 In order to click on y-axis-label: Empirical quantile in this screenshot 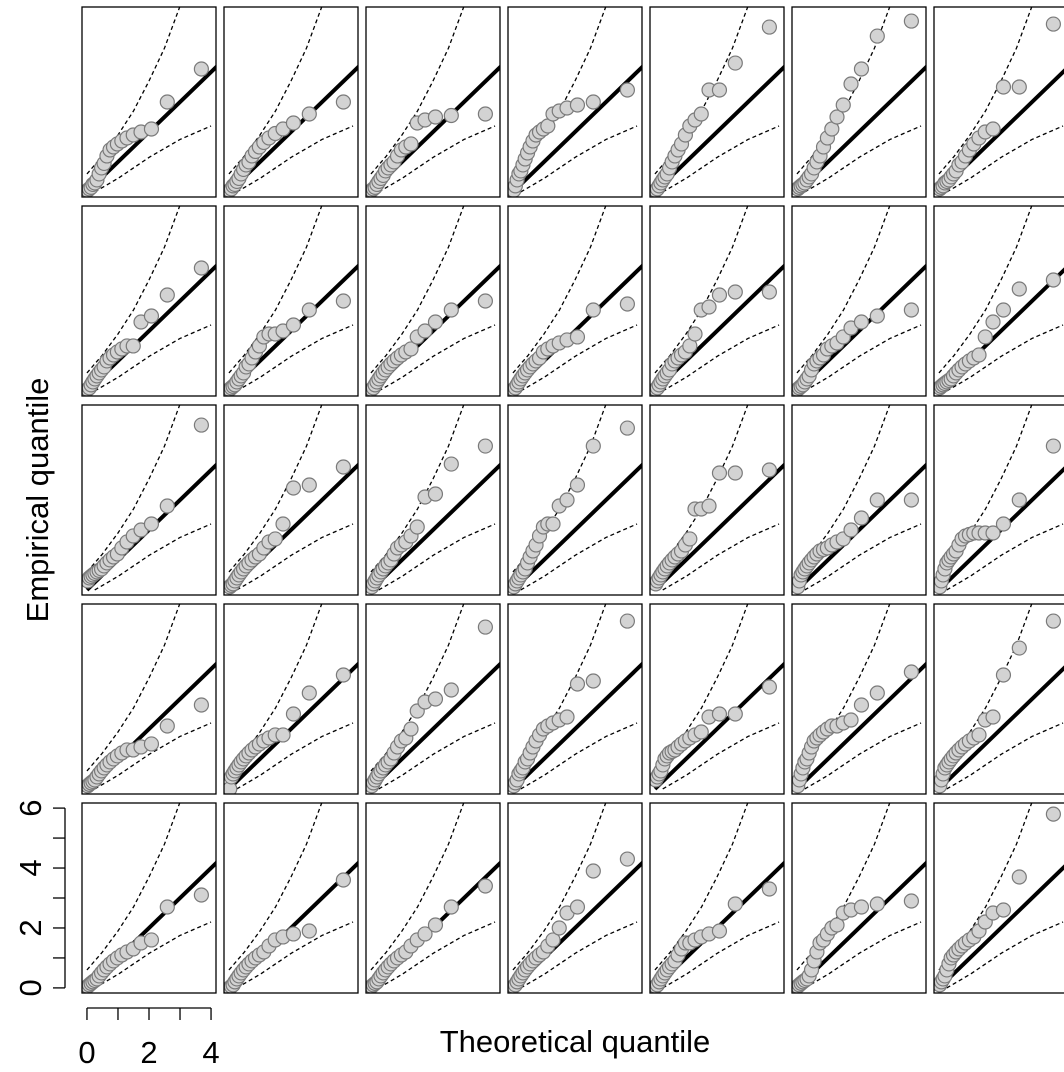, I will do `click(37, 500)`.